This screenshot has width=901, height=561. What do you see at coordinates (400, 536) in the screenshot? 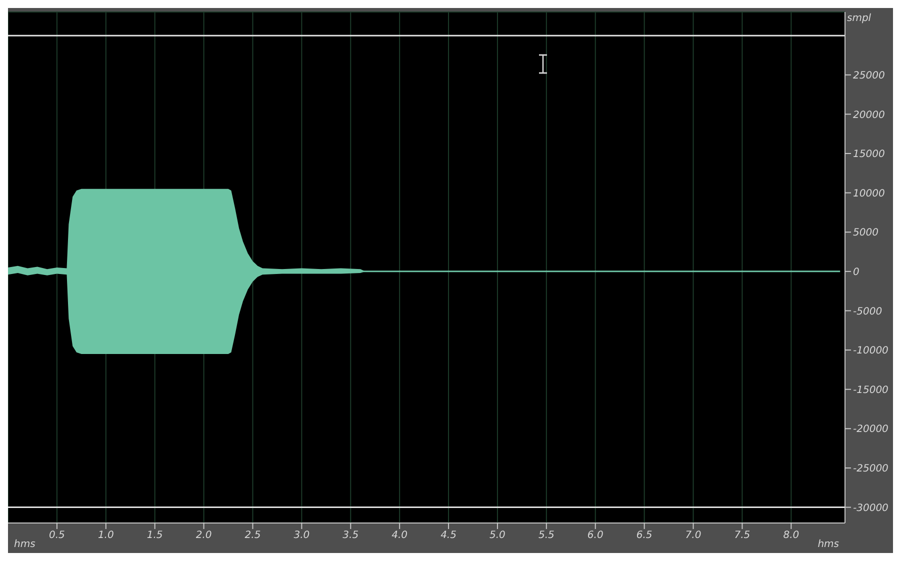
I see `x-tick-label: 4.0` at bounding box center [400, 536].